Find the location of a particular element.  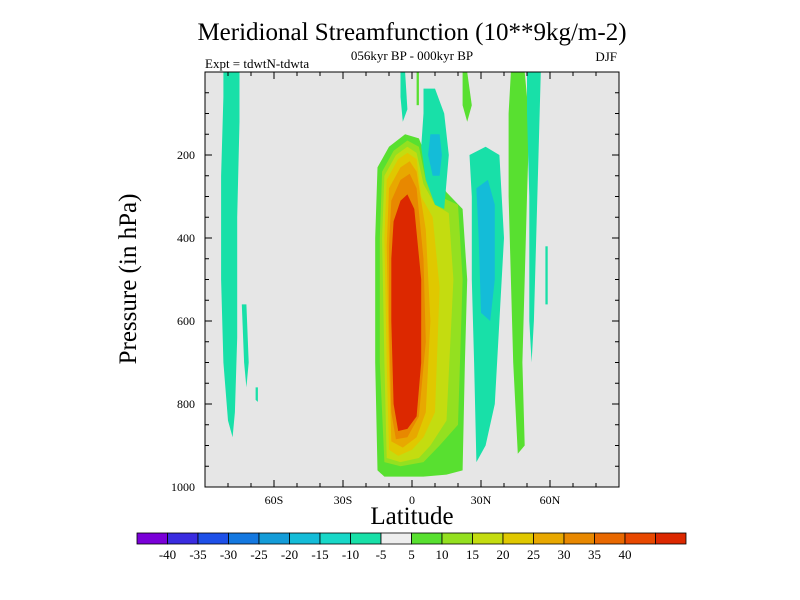

y-tick-label: 400 is located at coordinates (186, 238).